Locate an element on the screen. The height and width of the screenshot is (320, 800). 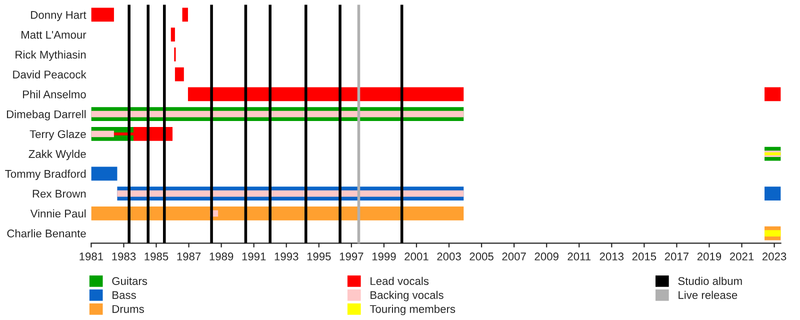
legend-label: Live release is located at coordinates (708, 294).